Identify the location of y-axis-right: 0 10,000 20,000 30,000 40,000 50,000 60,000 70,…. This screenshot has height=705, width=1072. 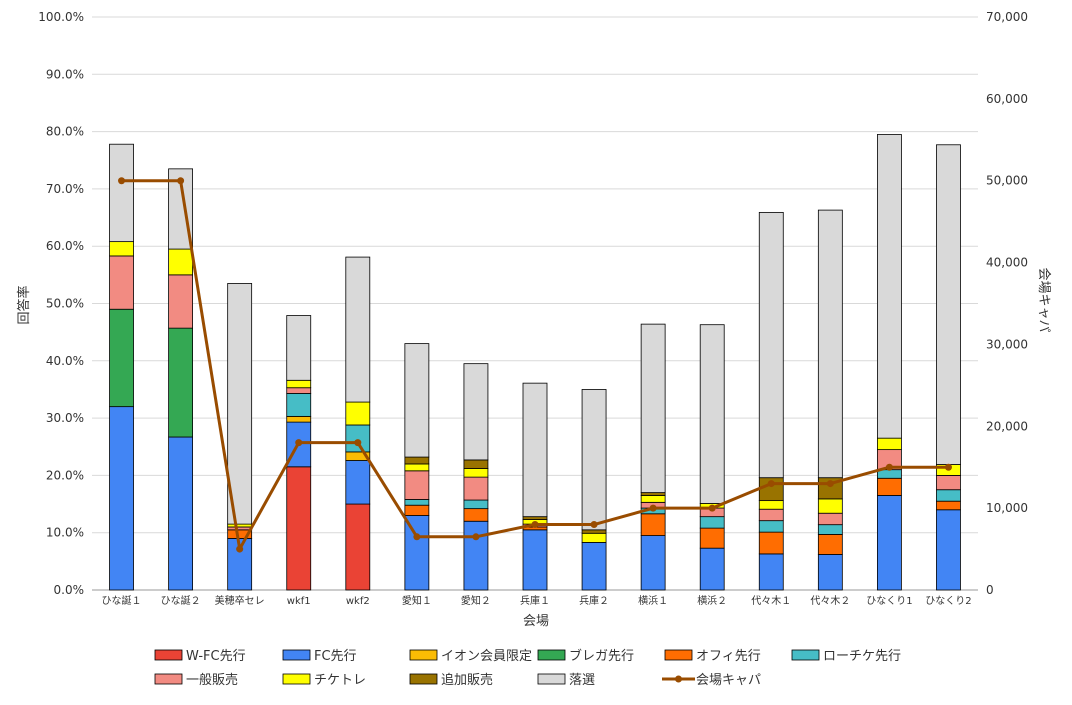
(1007, 303).